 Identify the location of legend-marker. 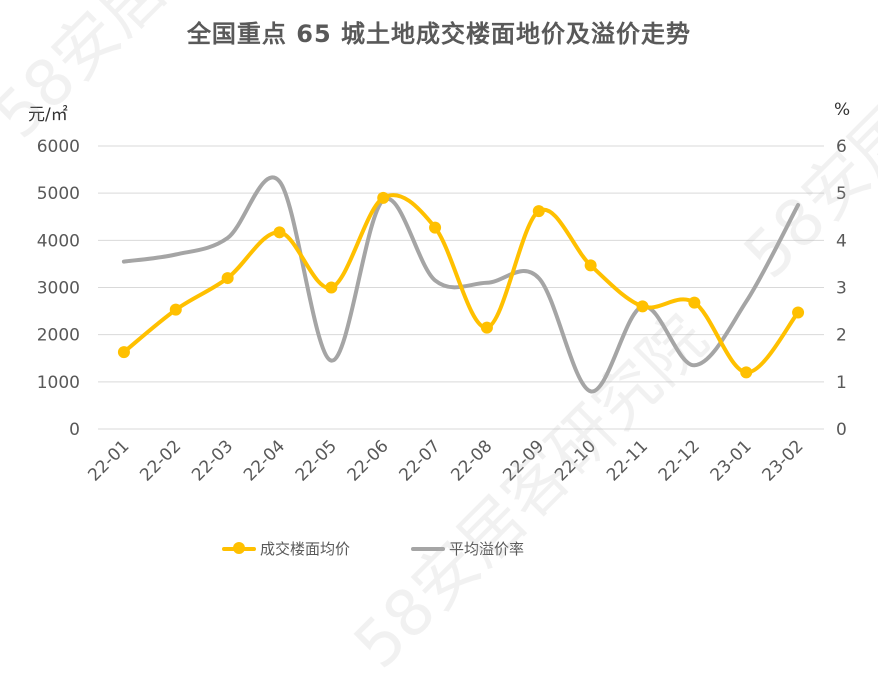
(239, 548).